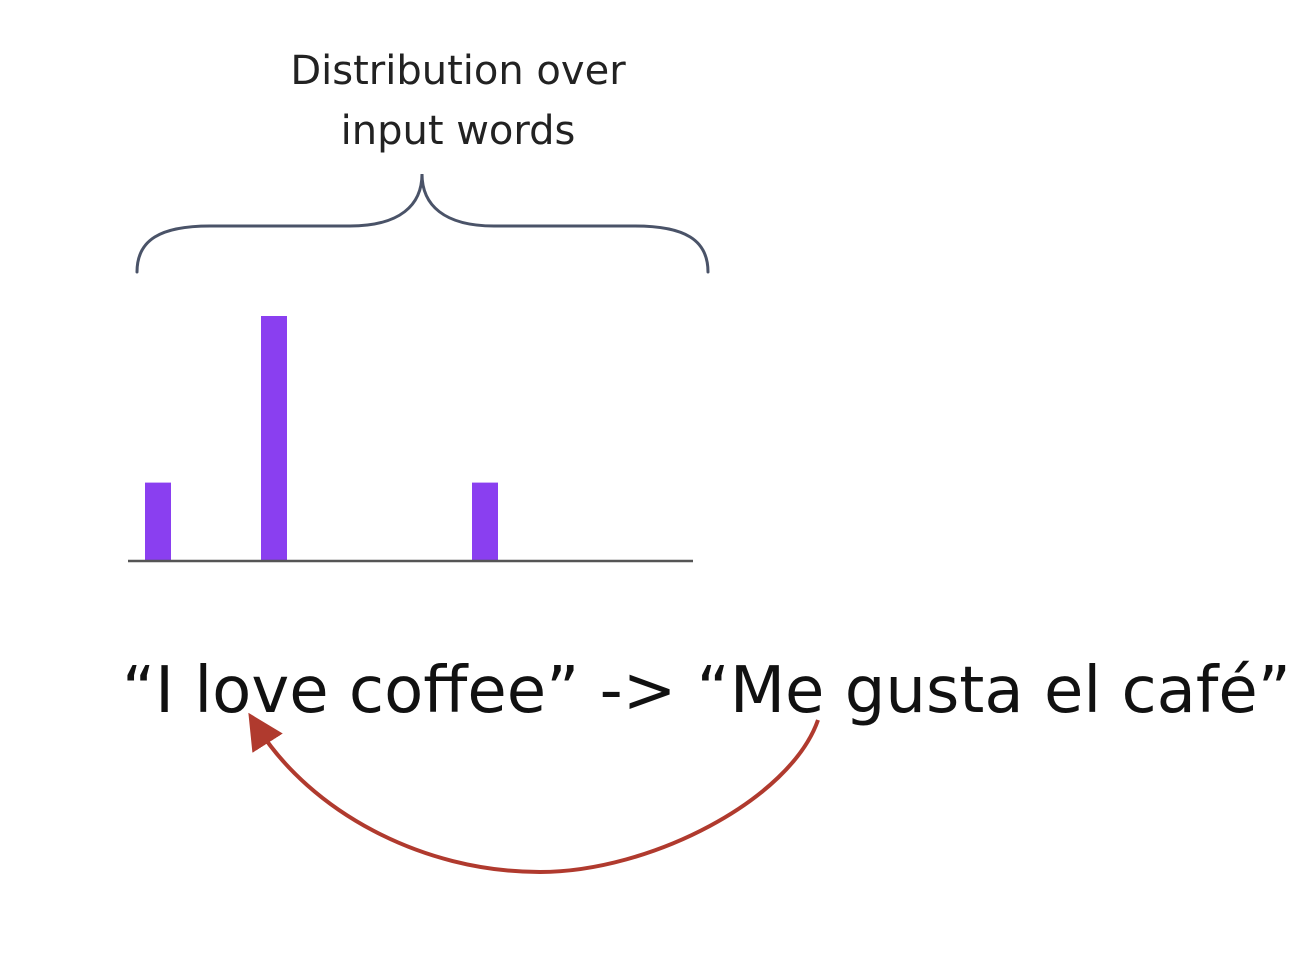 Image resolution: width=1292 pixels, height=966 pixels. I want to click on distribution-bars, so click(321, 438).